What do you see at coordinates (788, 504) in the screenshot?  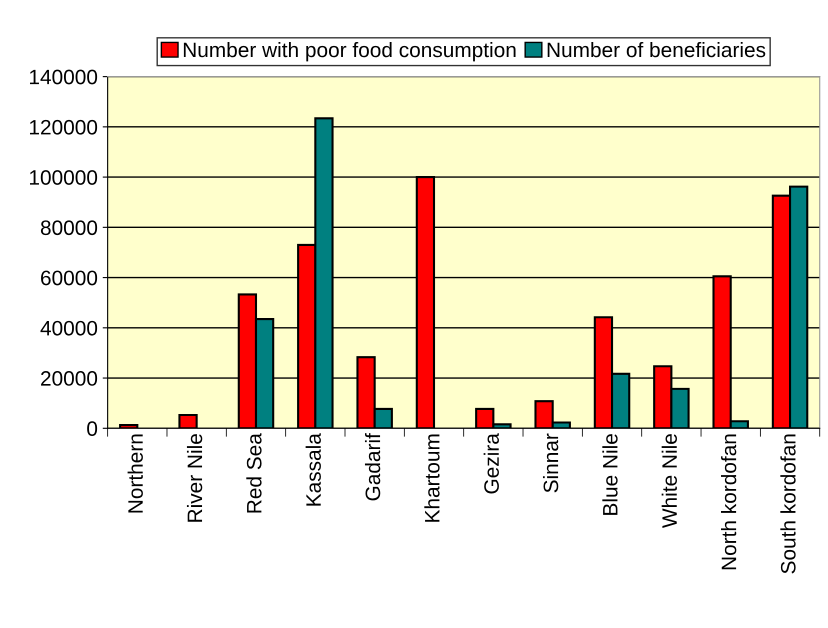 I see `x-tick-label: South kordofan` at bounding box center [788, 504].